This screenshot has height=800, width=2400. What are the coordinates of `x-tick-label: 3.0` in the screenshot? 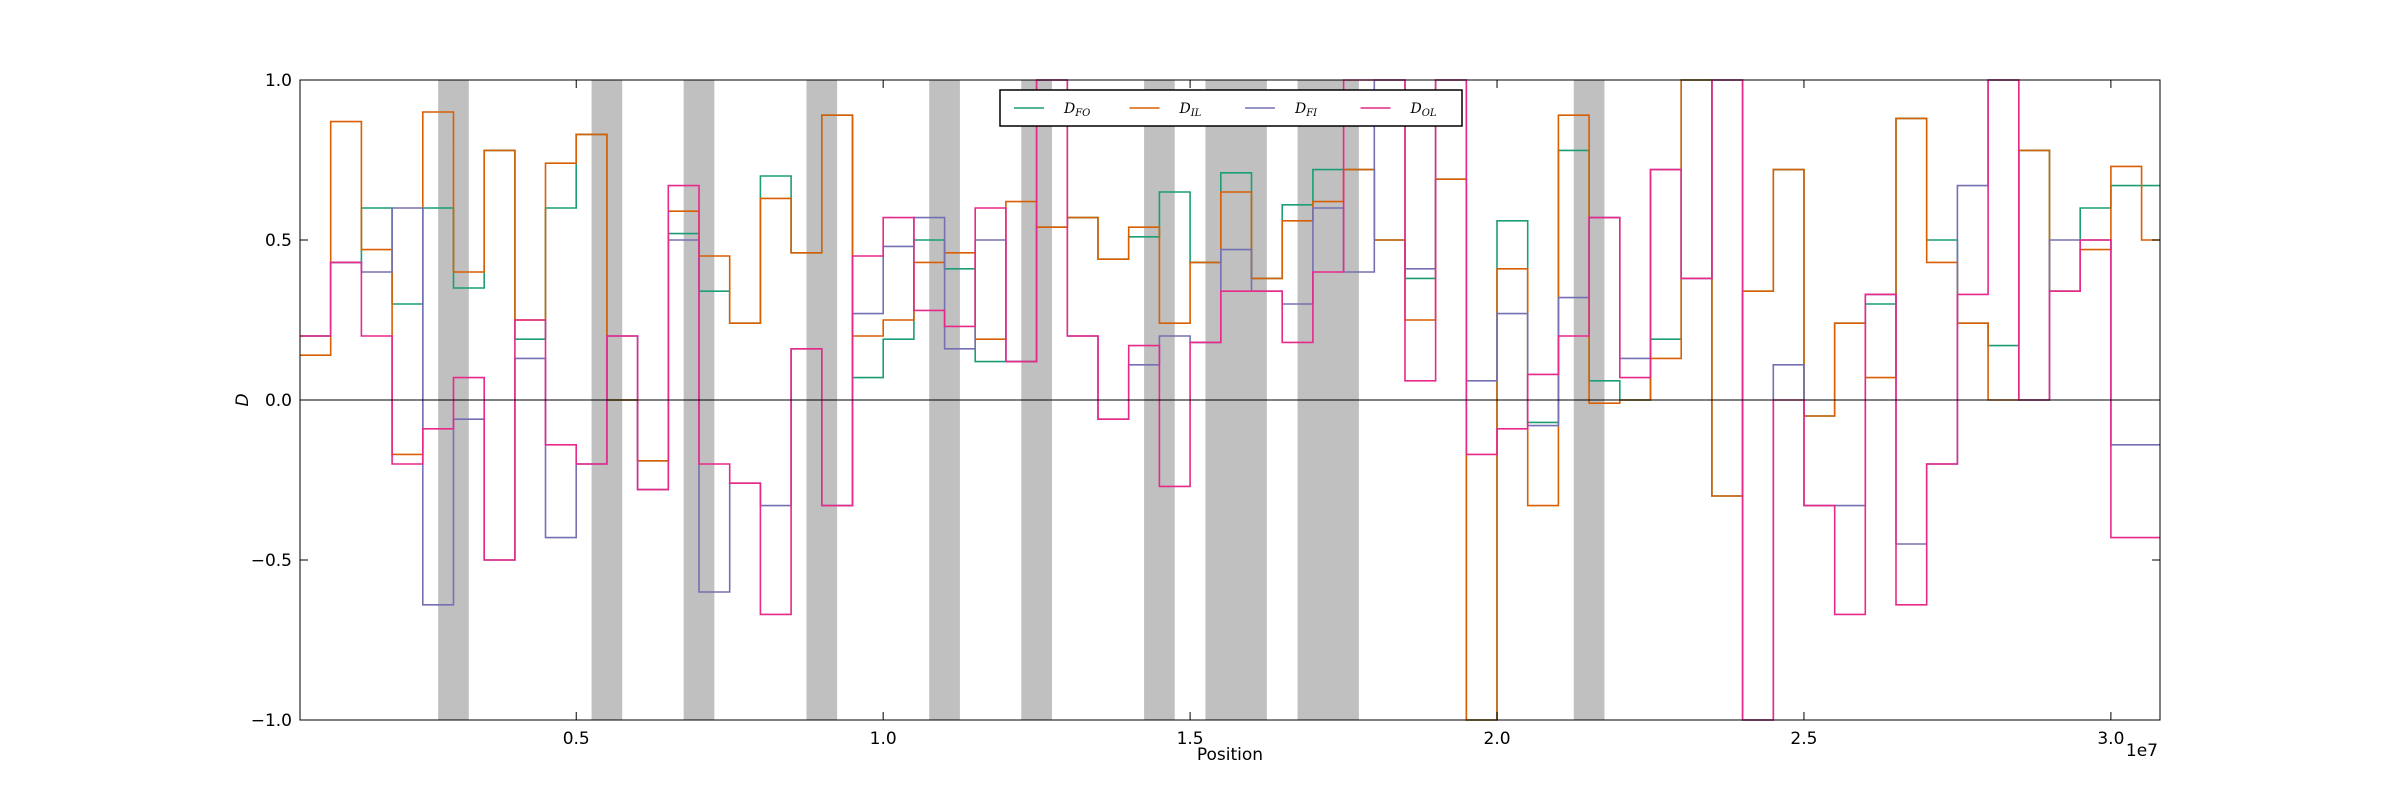 It's located at (2110, 739).